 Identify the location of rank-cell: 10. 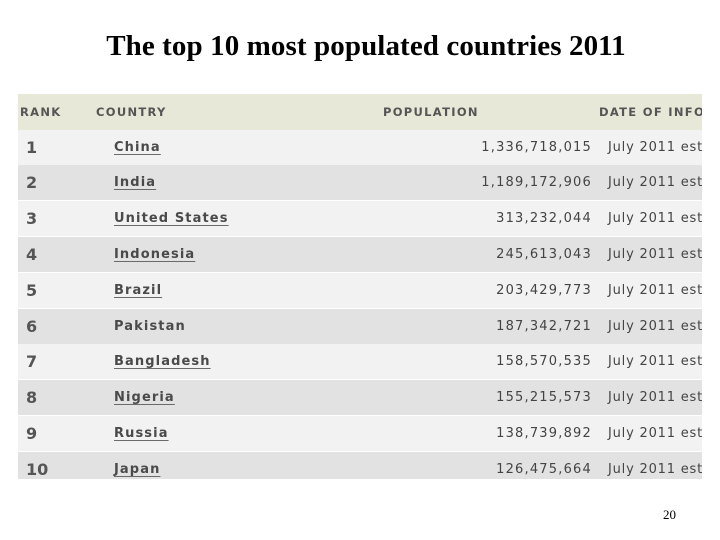
(37, 469).